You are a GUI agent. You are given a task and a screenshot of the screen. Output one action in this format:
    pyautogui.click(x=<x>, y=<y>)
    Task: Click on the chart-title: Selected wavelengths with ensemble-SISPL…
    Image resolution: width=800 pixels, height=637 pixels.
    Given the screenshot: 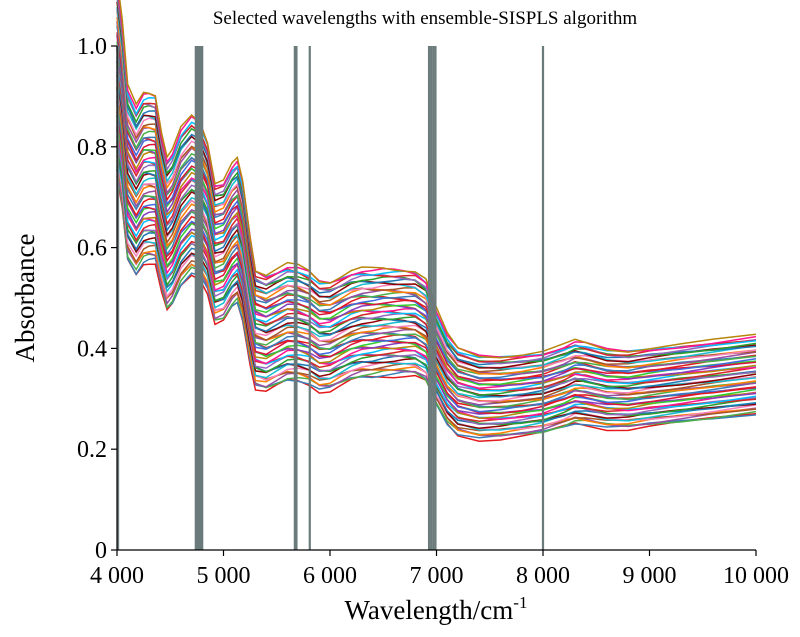 What is the action you would take?
    pyautogui.click(x=425, y=18)
    